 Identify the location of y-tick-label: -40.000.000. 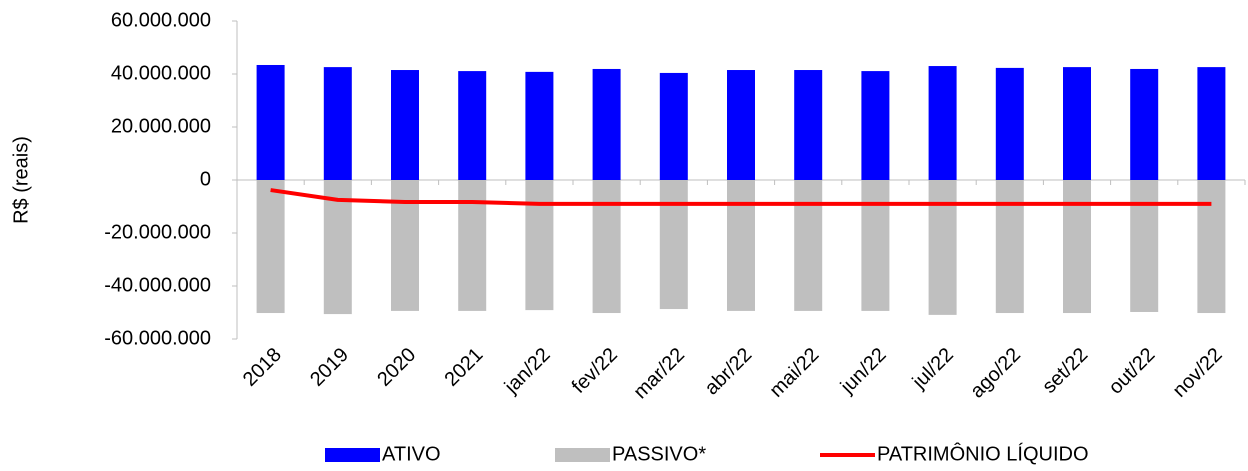
(157, 285).